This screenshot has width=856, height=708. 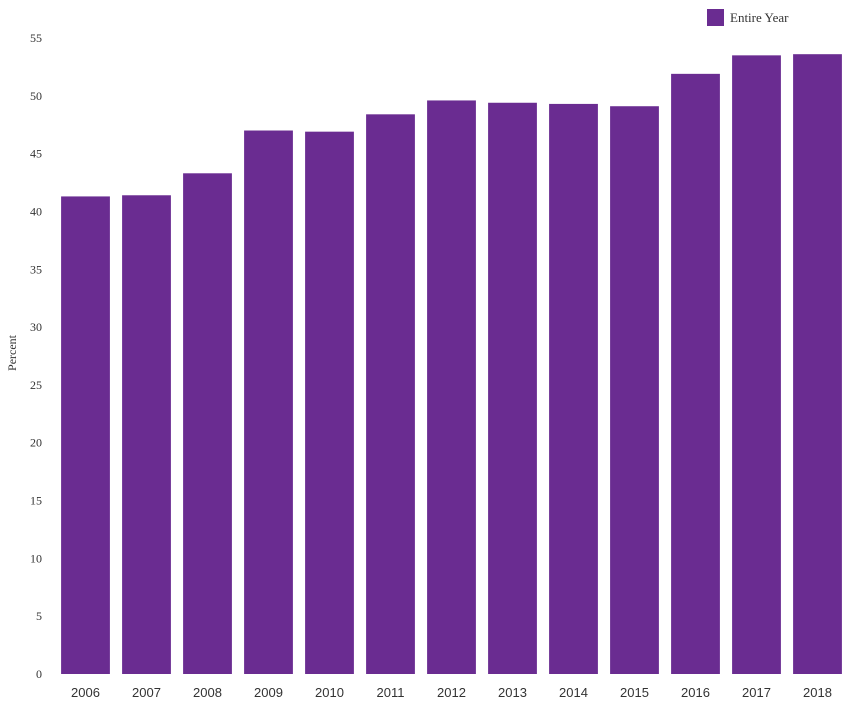 What do you see at coordinates (146, 692) in the screenshot?
I see `x-tick-label: 2007` at bounding box center [146, 692].